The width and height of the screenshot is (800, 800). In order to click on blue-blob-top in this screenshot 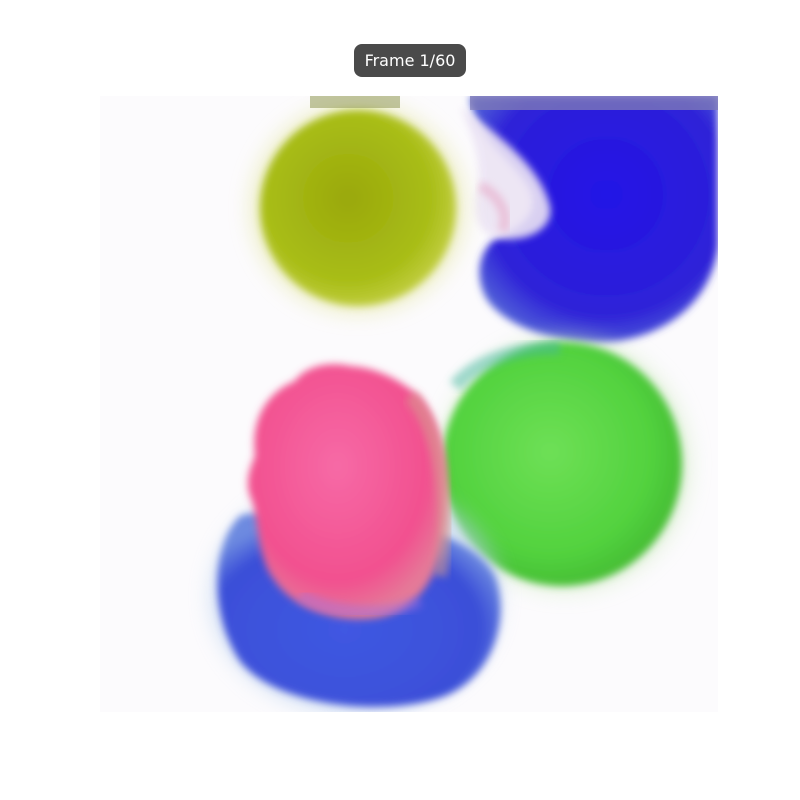, I will do `click(589, 219)`.